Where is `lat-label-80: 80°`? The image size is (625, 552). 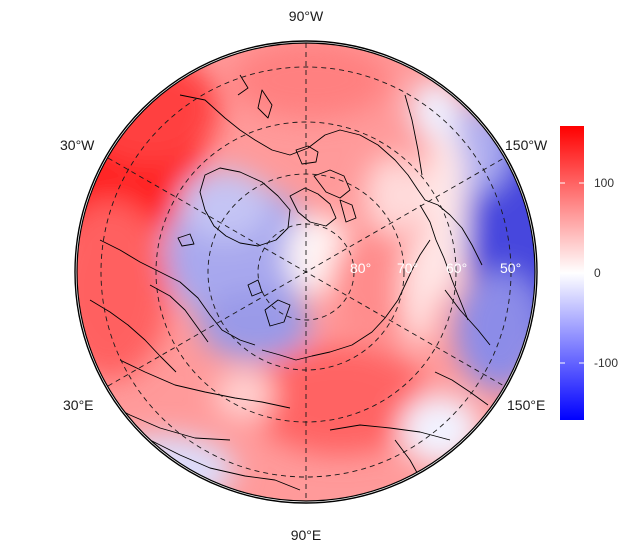
lat-label-80: 80° is located at coordinates (360, 268).